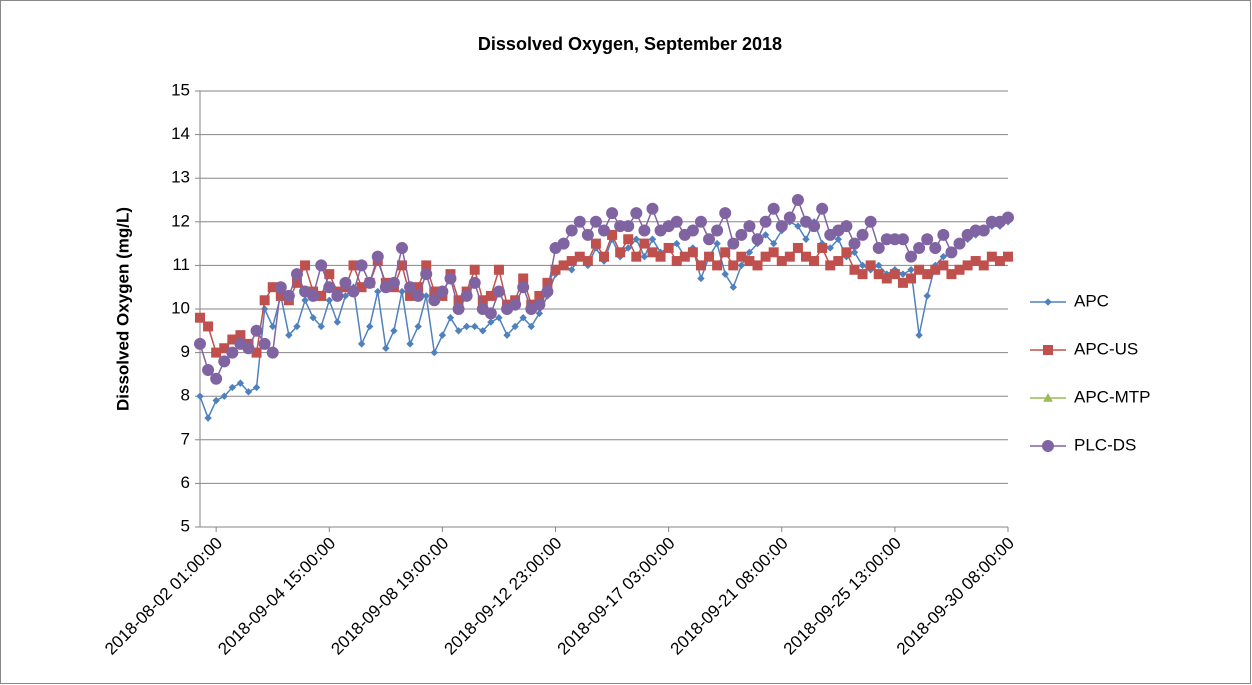 Image resolution: width=1252 pixels, height=685 pixels. Describe the element at coordinates (180, 133) in the screenshot. I see `y-tick-label: 14` at that location.